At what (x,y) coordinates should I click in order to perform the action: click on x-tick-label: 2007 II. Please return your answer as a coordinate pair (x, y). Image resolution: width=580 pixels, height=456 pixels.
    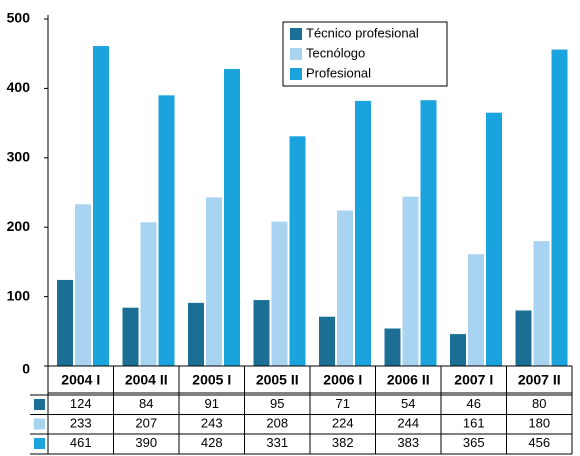
    Looking at the image, I should click on (539, 380).